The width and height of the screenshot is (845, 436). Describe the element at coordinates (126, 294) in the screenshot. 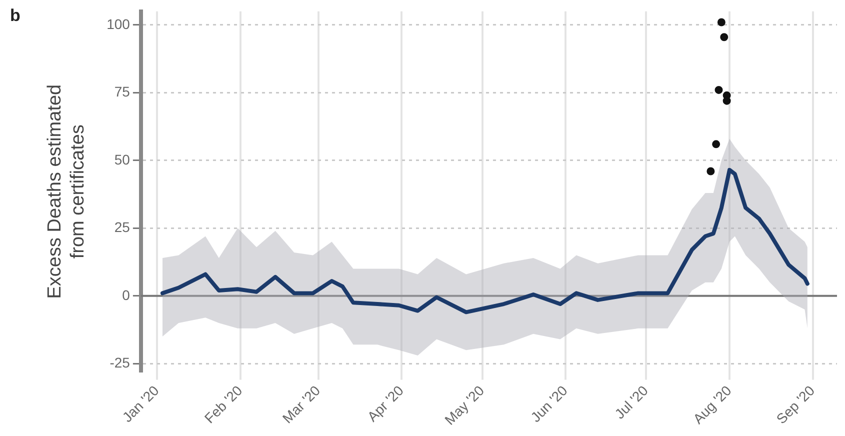

I see `y-tick-label: 0` at that location.